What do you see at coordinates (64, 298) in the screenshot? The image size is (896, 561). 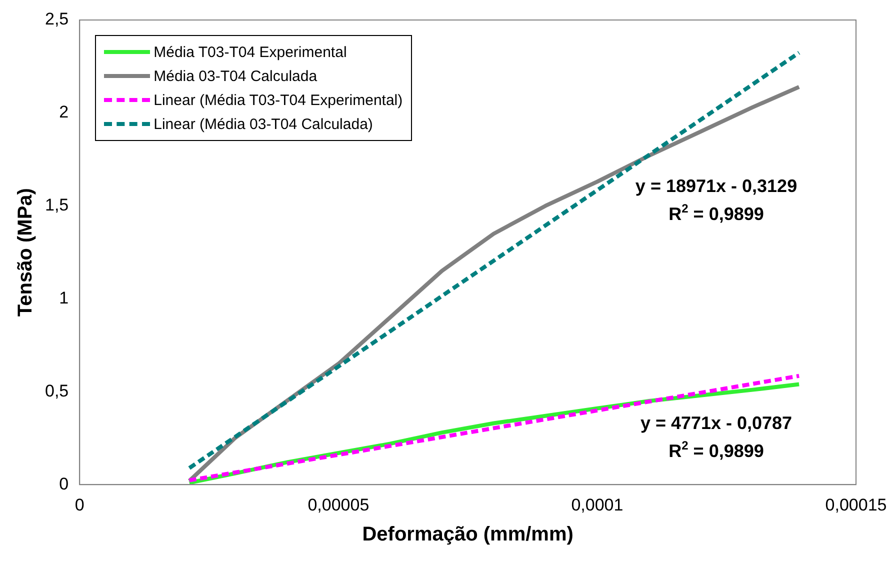 I see `y-tick-label: 1` at bounding box center [64, 298].